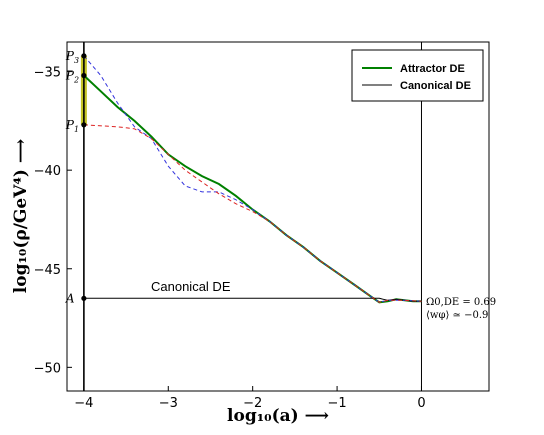 This screenshot has width=544, height=435. I want to click on y-ticks: −35 −40 −45 −50, so click(53, 221).